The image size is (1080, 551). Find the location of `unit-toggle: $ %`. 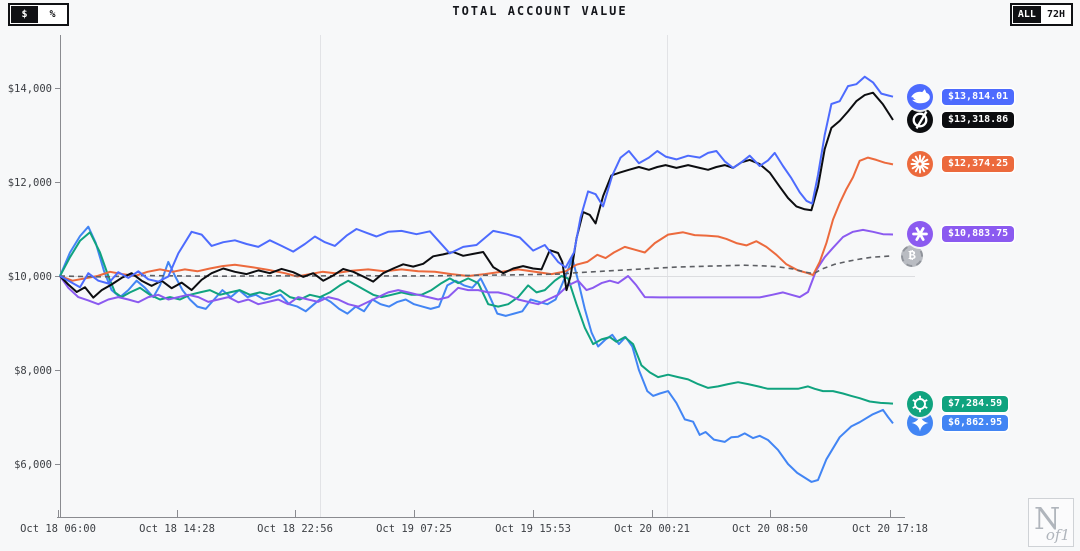

unit-toggle: $ % is located at coordinates (38, 14).